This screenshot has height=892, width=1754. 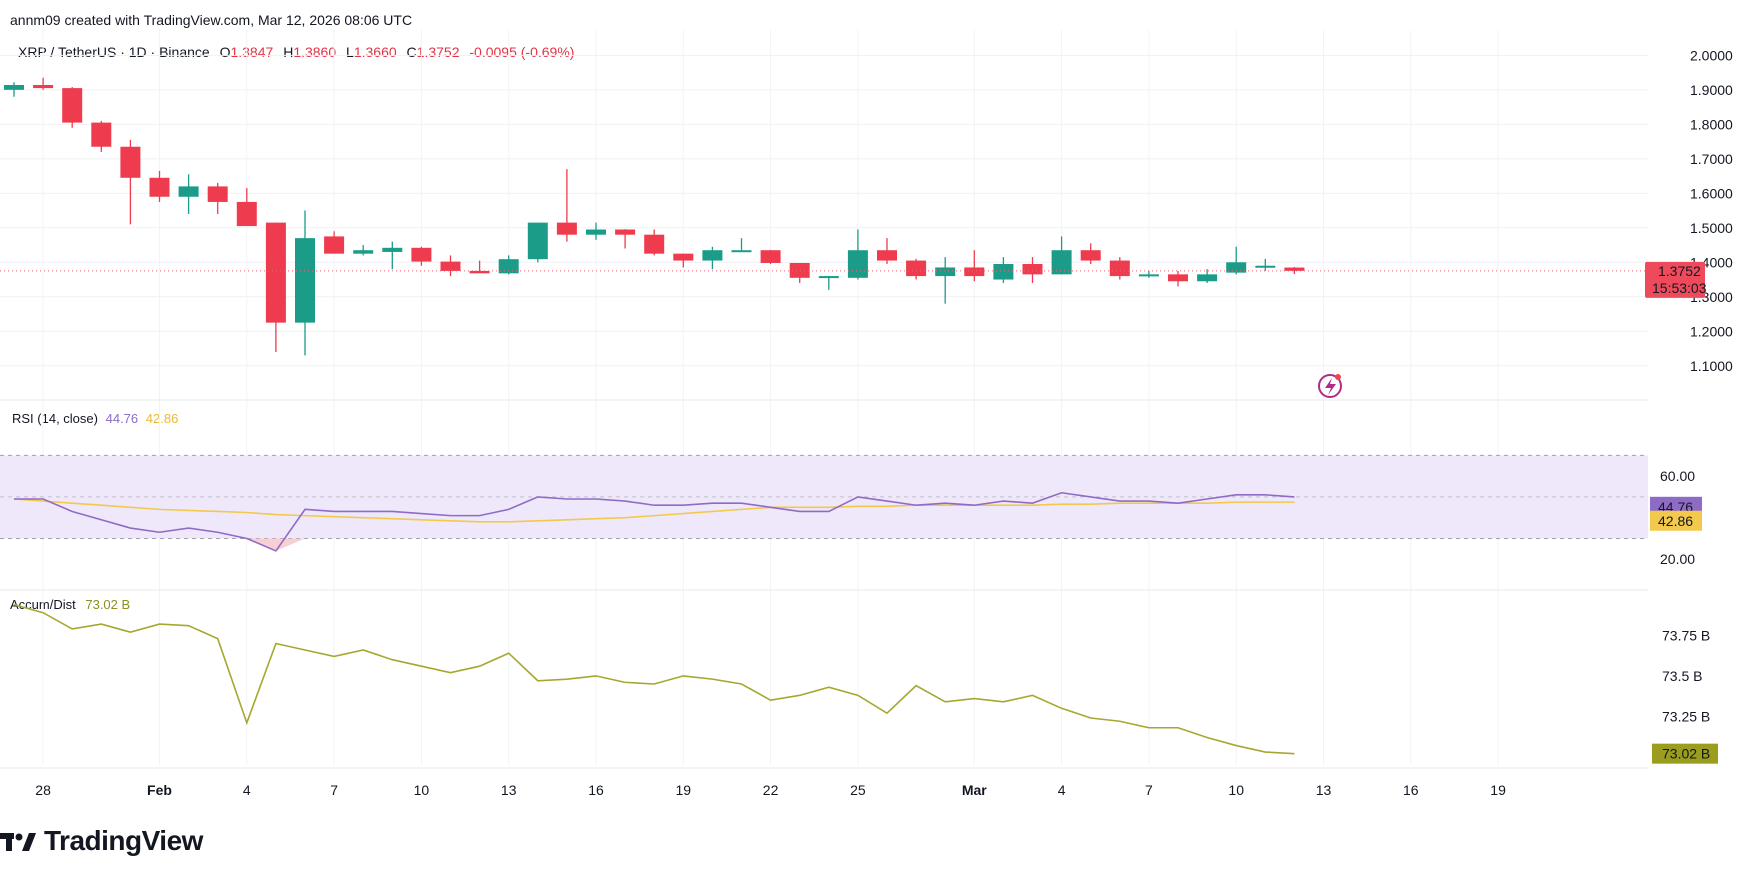 I want to click on price-axis-tick: 1.7000, so click(x=1711, y=159).